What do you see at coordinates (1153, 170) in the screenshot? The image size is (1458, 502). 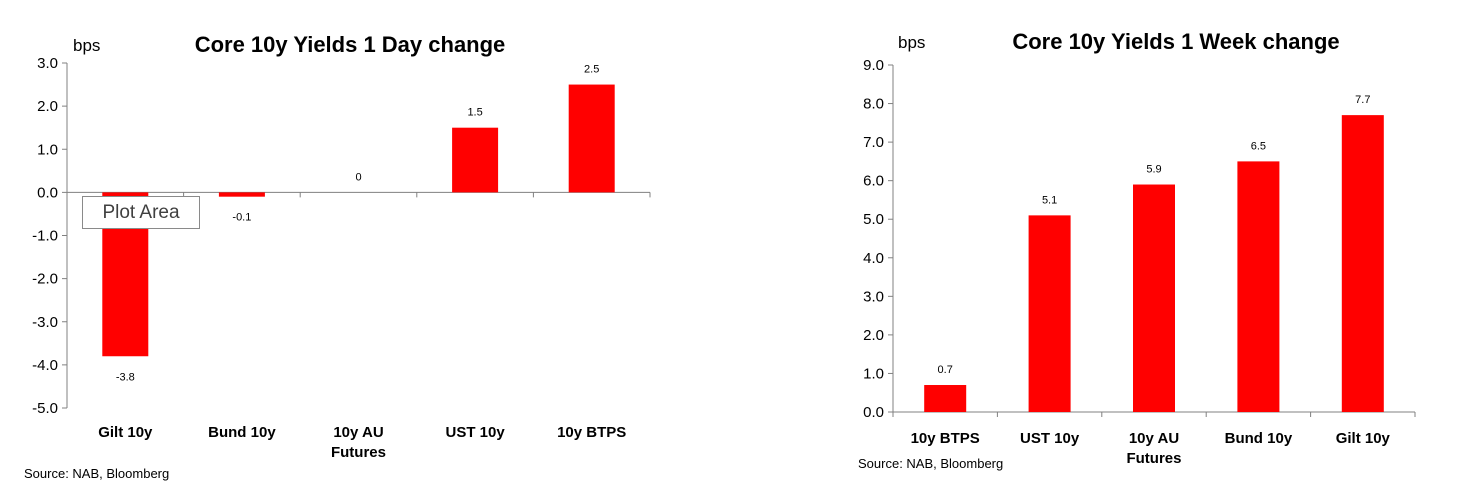 I see `data-label: 5.9` at bounding box center [1153, 170].